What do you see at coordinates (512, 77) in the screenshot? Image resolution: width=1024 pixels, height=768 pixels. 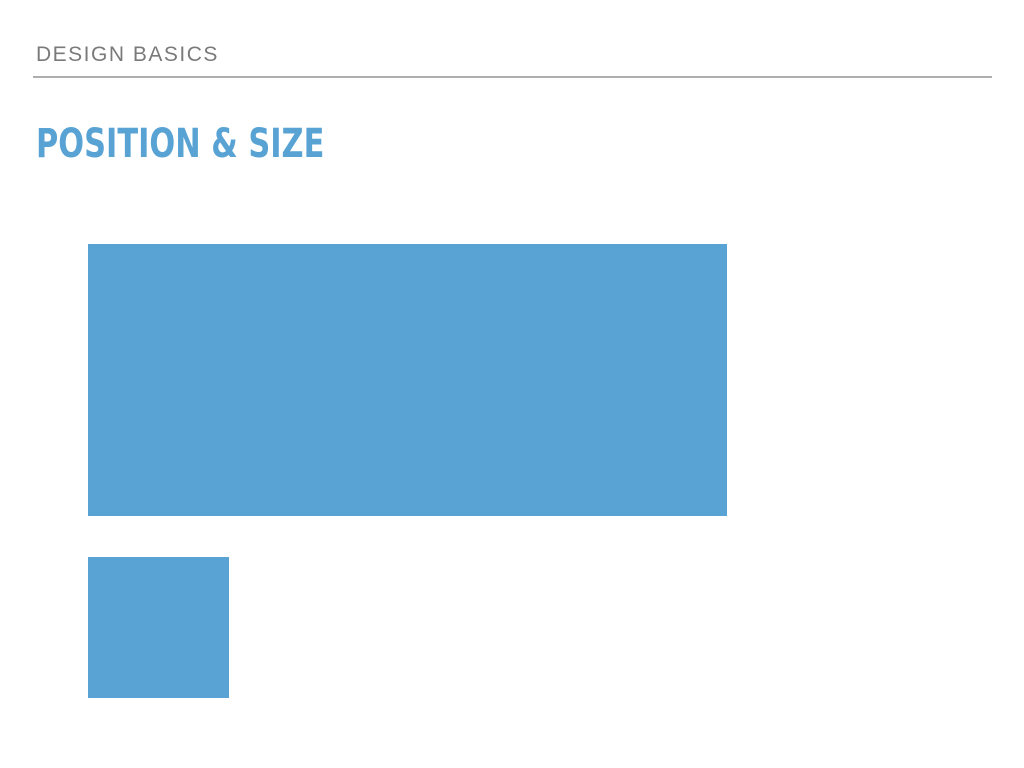 I see `header-divider` at bounding box center [512, 77].